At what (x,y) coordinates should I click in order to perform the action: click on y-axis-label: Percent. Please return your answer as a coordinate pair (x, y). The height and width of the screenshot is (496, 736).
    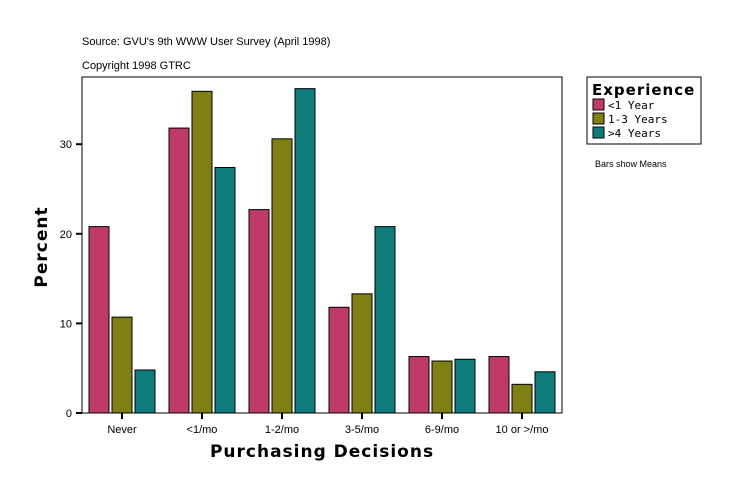
    Looking at the image, I should click on (42, 246).